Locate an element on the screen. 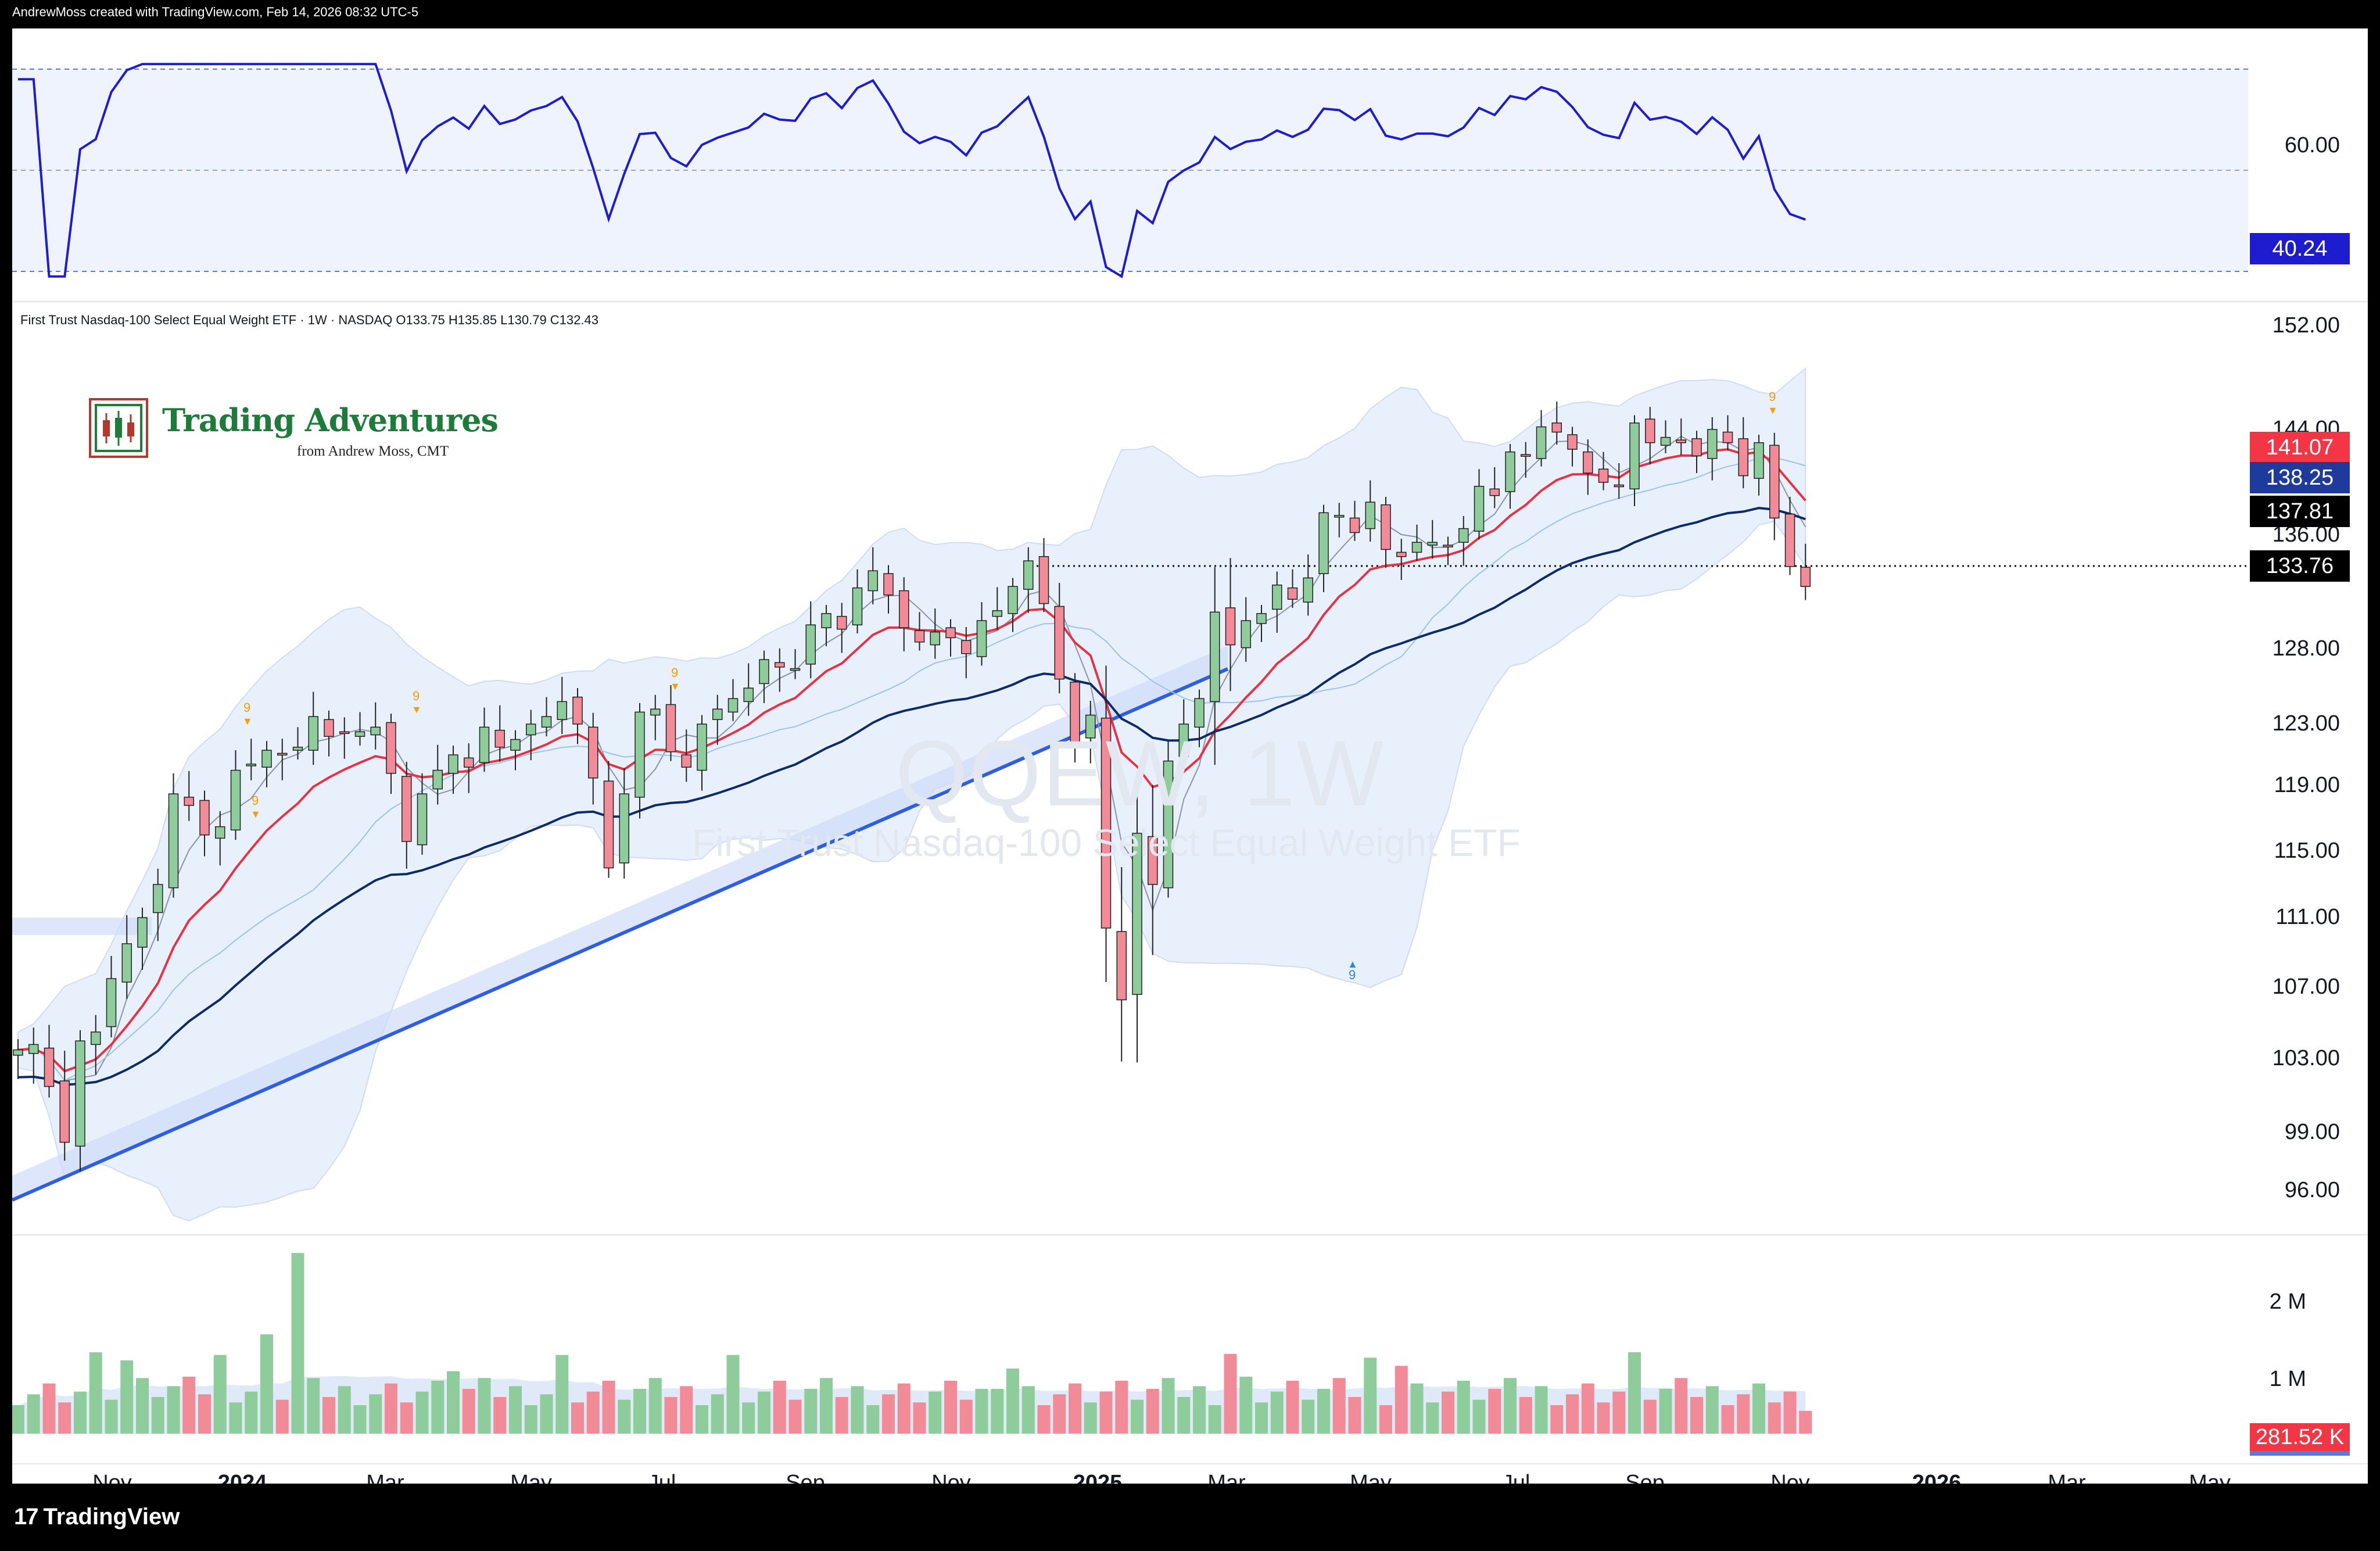  td-count-label: 9 is located at coordinates (1772, 396).